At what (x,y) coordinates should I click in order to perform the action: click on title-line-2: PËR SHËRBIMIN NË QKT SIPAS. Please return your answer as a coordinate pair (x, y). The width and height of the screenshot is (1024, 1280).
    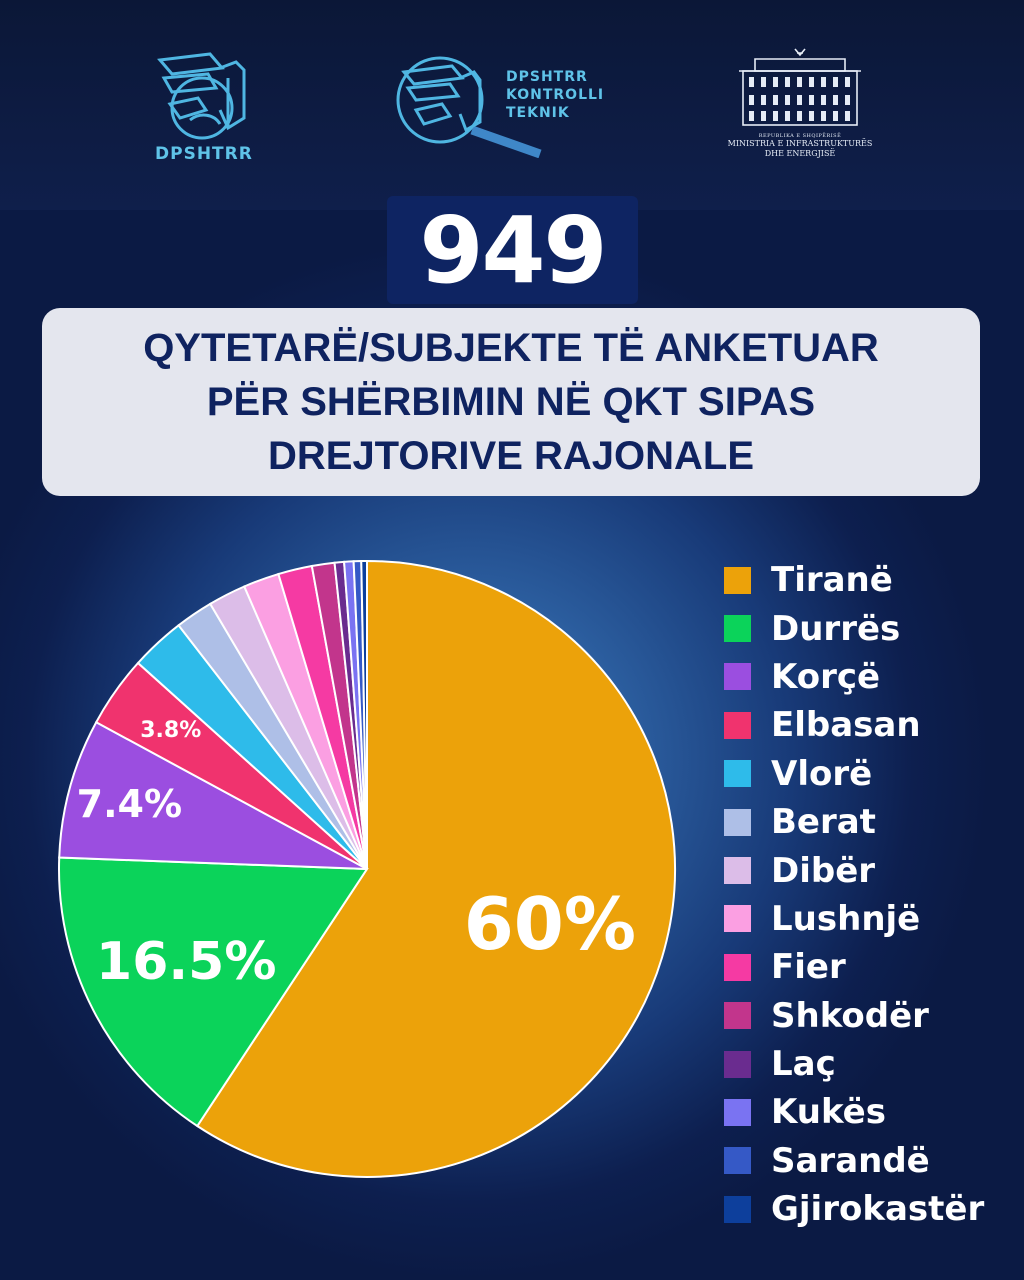
    Looking at the image, I should click on (511, 402).